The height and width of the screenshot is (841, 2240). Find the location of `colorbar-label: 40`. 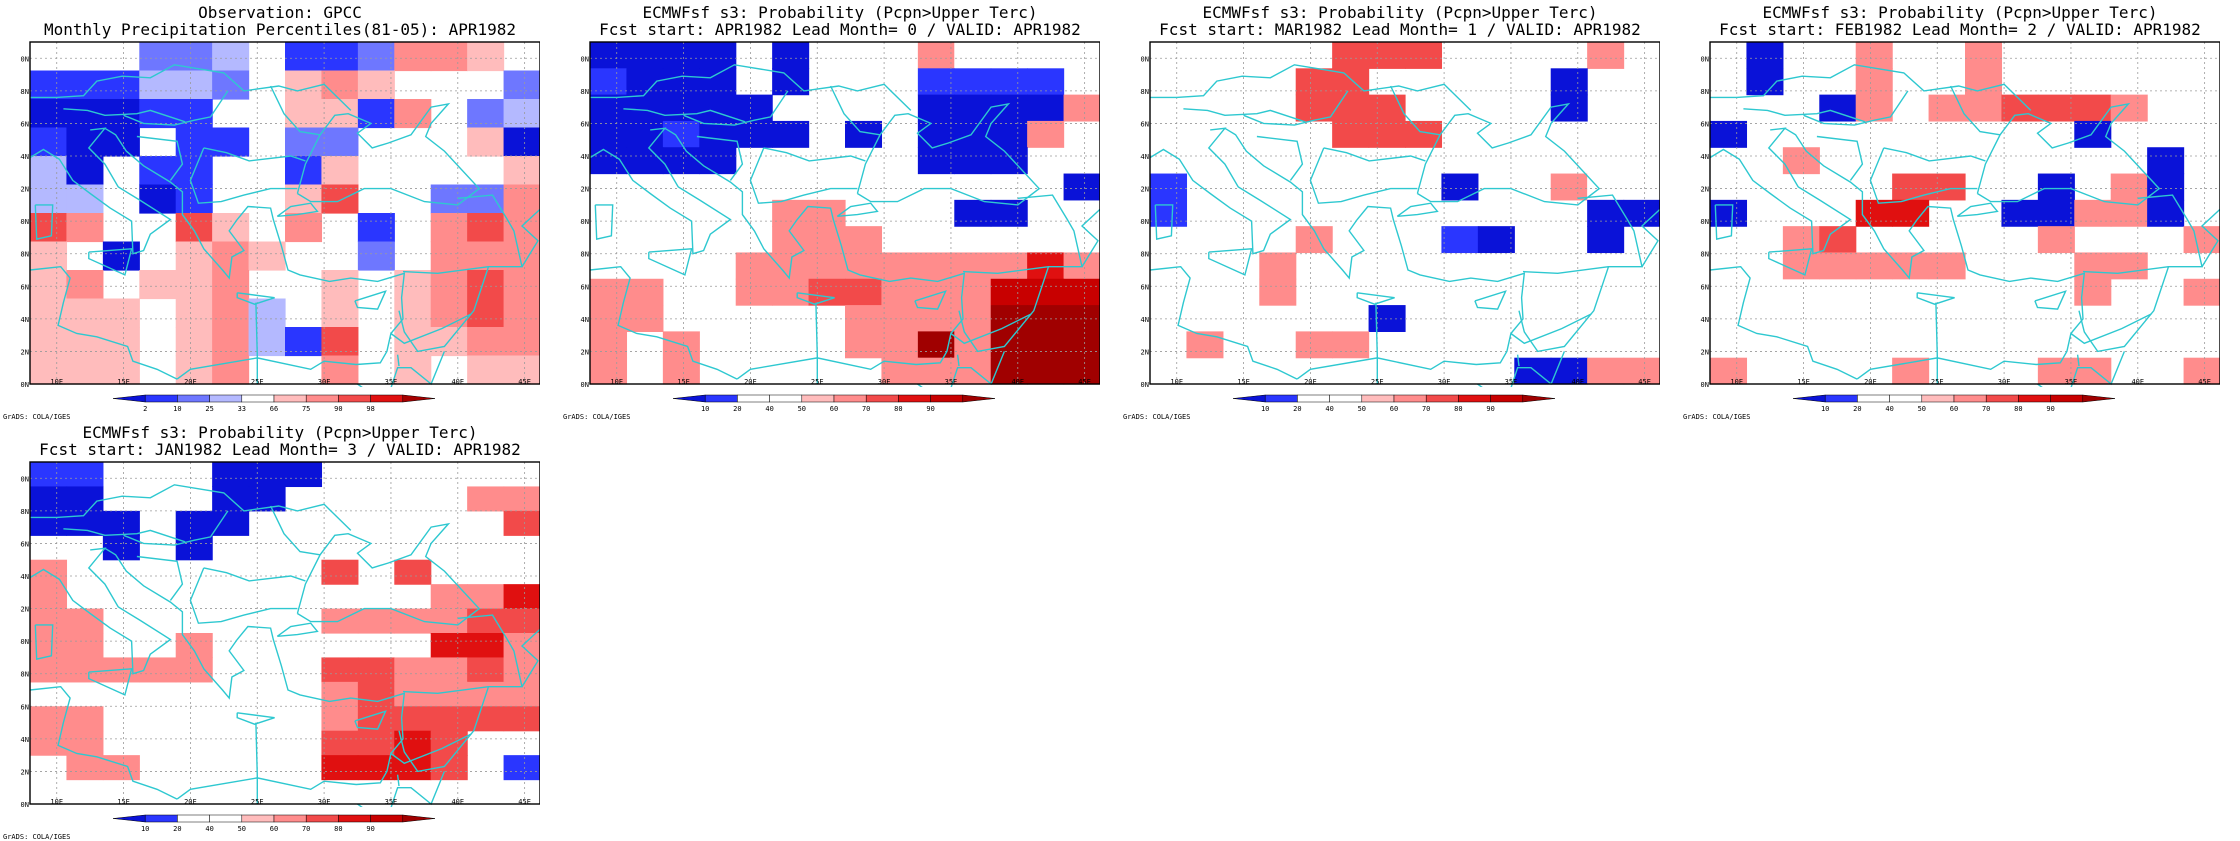

colorbar-label: 40 is located at coordinates (209, 829).